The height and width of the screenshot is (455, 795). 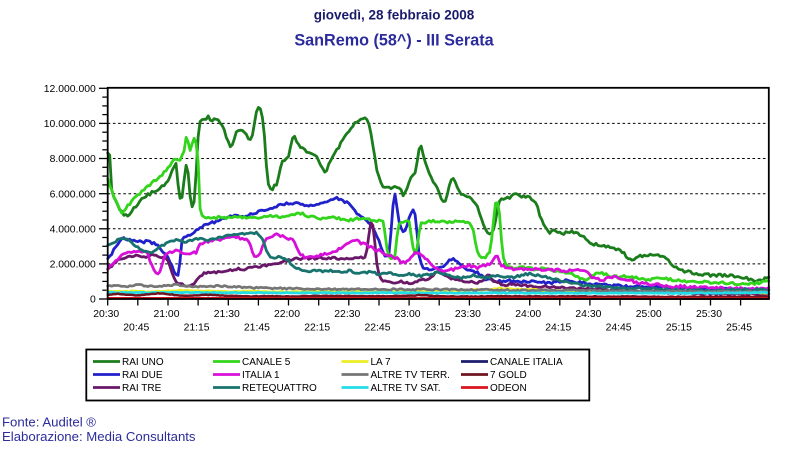 What do you see at coordinates (166, 314) in the screenshot?
I see `svg-text: 21:00` at bounding box center [166, 314].